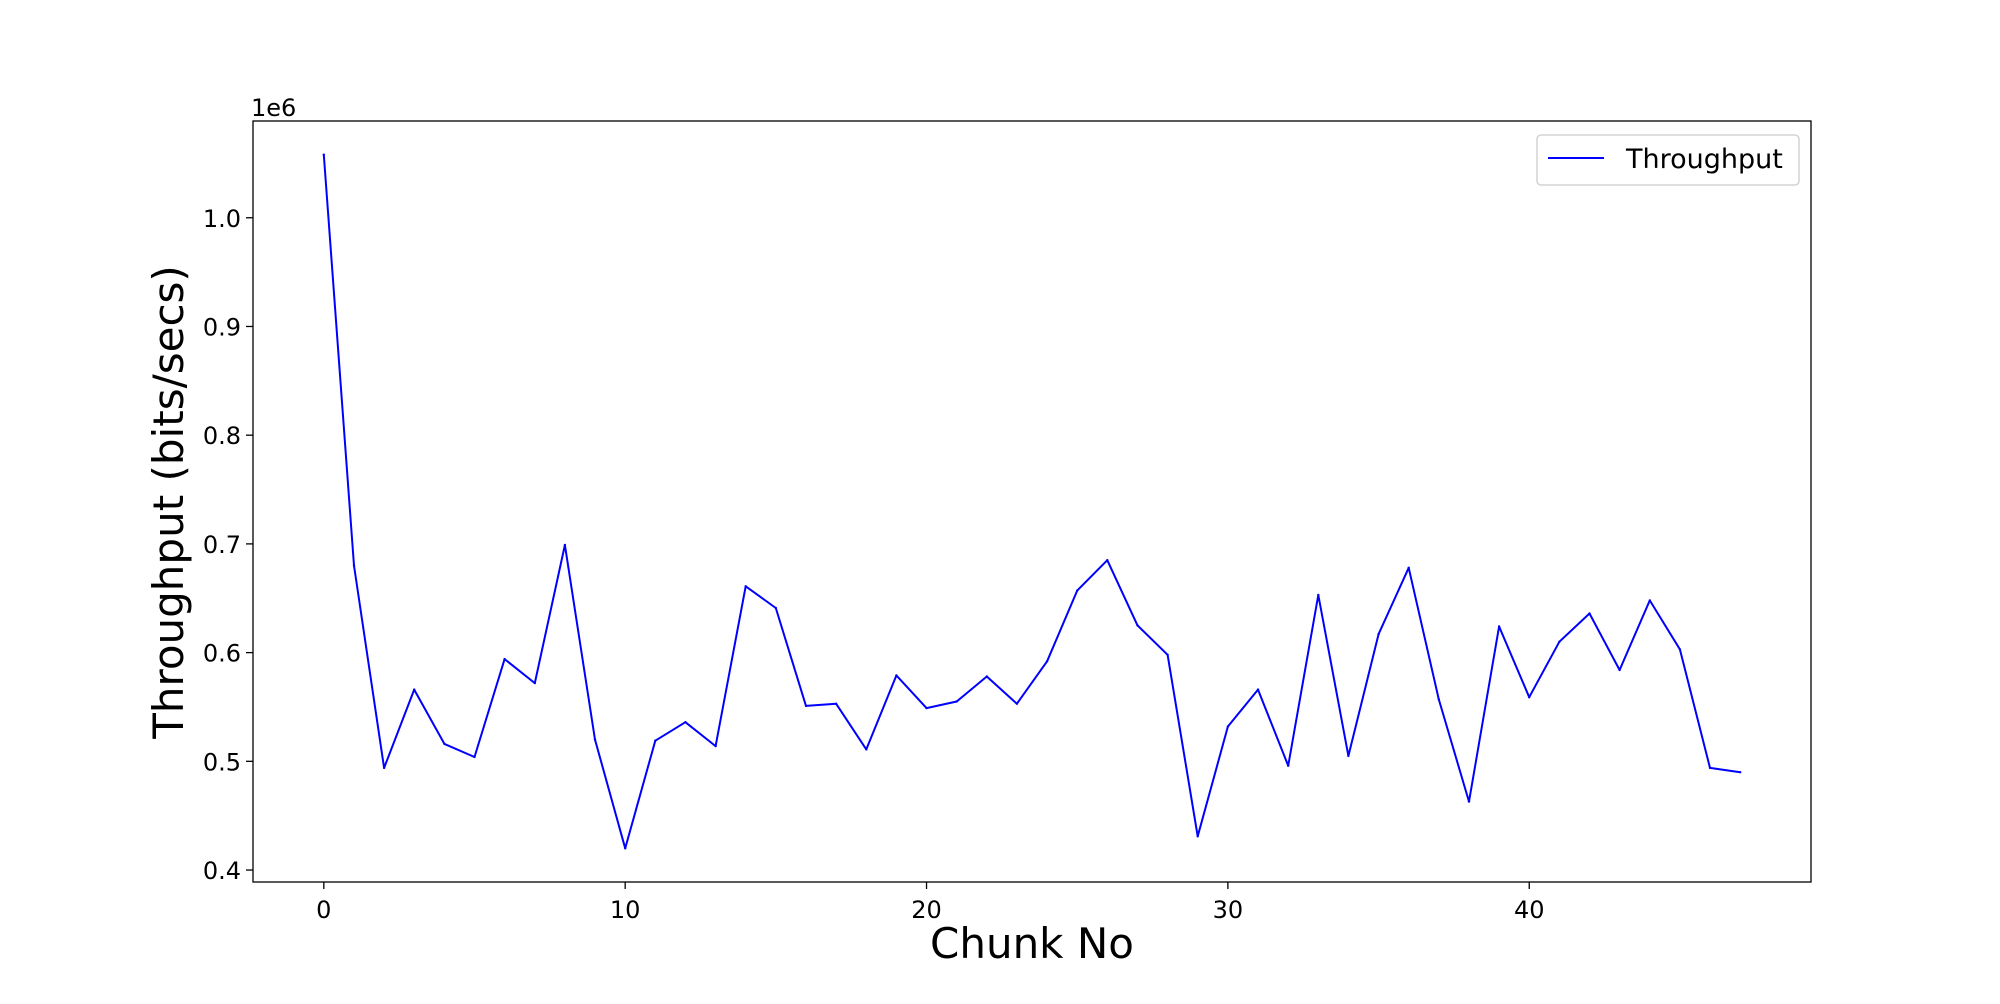  I want to click on x-tick-label: 20, so click(926, 910).